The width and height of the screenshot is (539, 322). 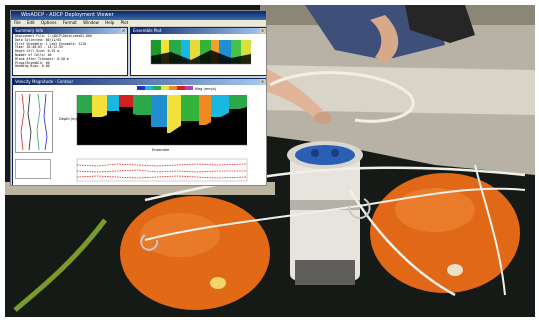 I want to click on menu-help: Help, so click(x=110, y=22).